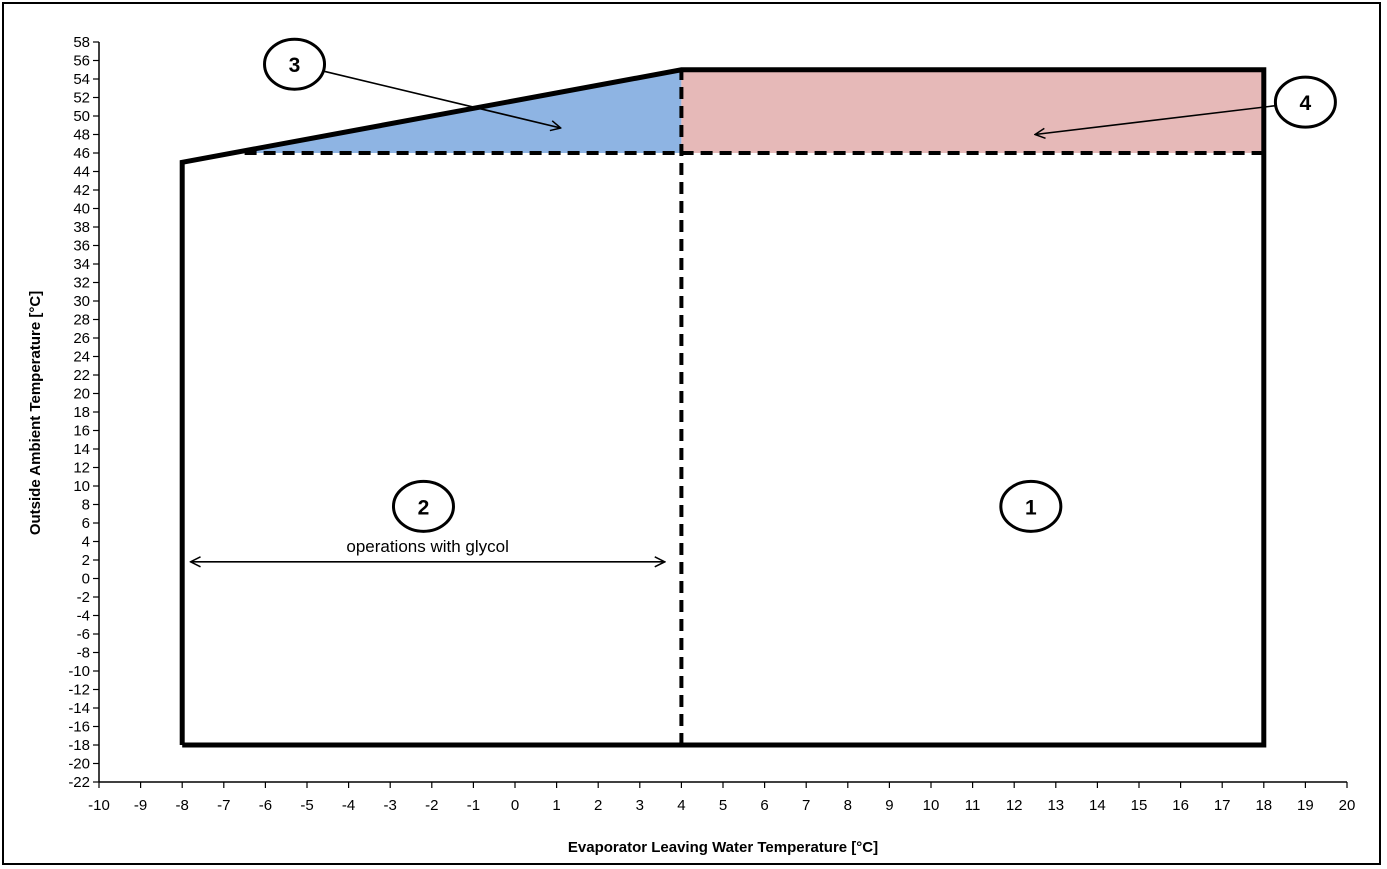 This screenshot has width=1387, height=869. I want to click on y-tick-label: 10, so click(81, 486).